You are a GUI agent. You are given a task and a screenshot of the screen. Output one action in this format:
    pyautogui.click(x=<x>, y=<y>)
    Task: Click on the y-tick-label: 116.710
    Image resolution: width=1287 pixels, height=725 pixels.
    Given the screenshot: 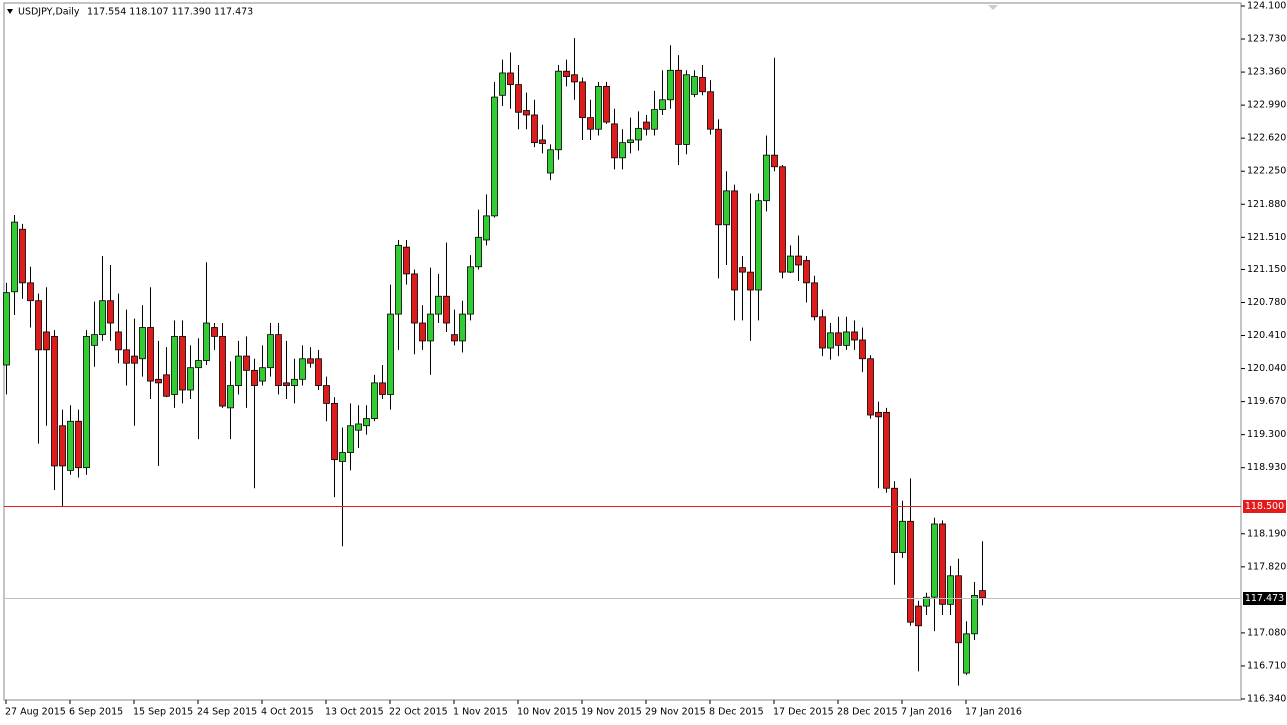 What is the action you would take?
    pyautogui.click(x=1266, y=665)
    